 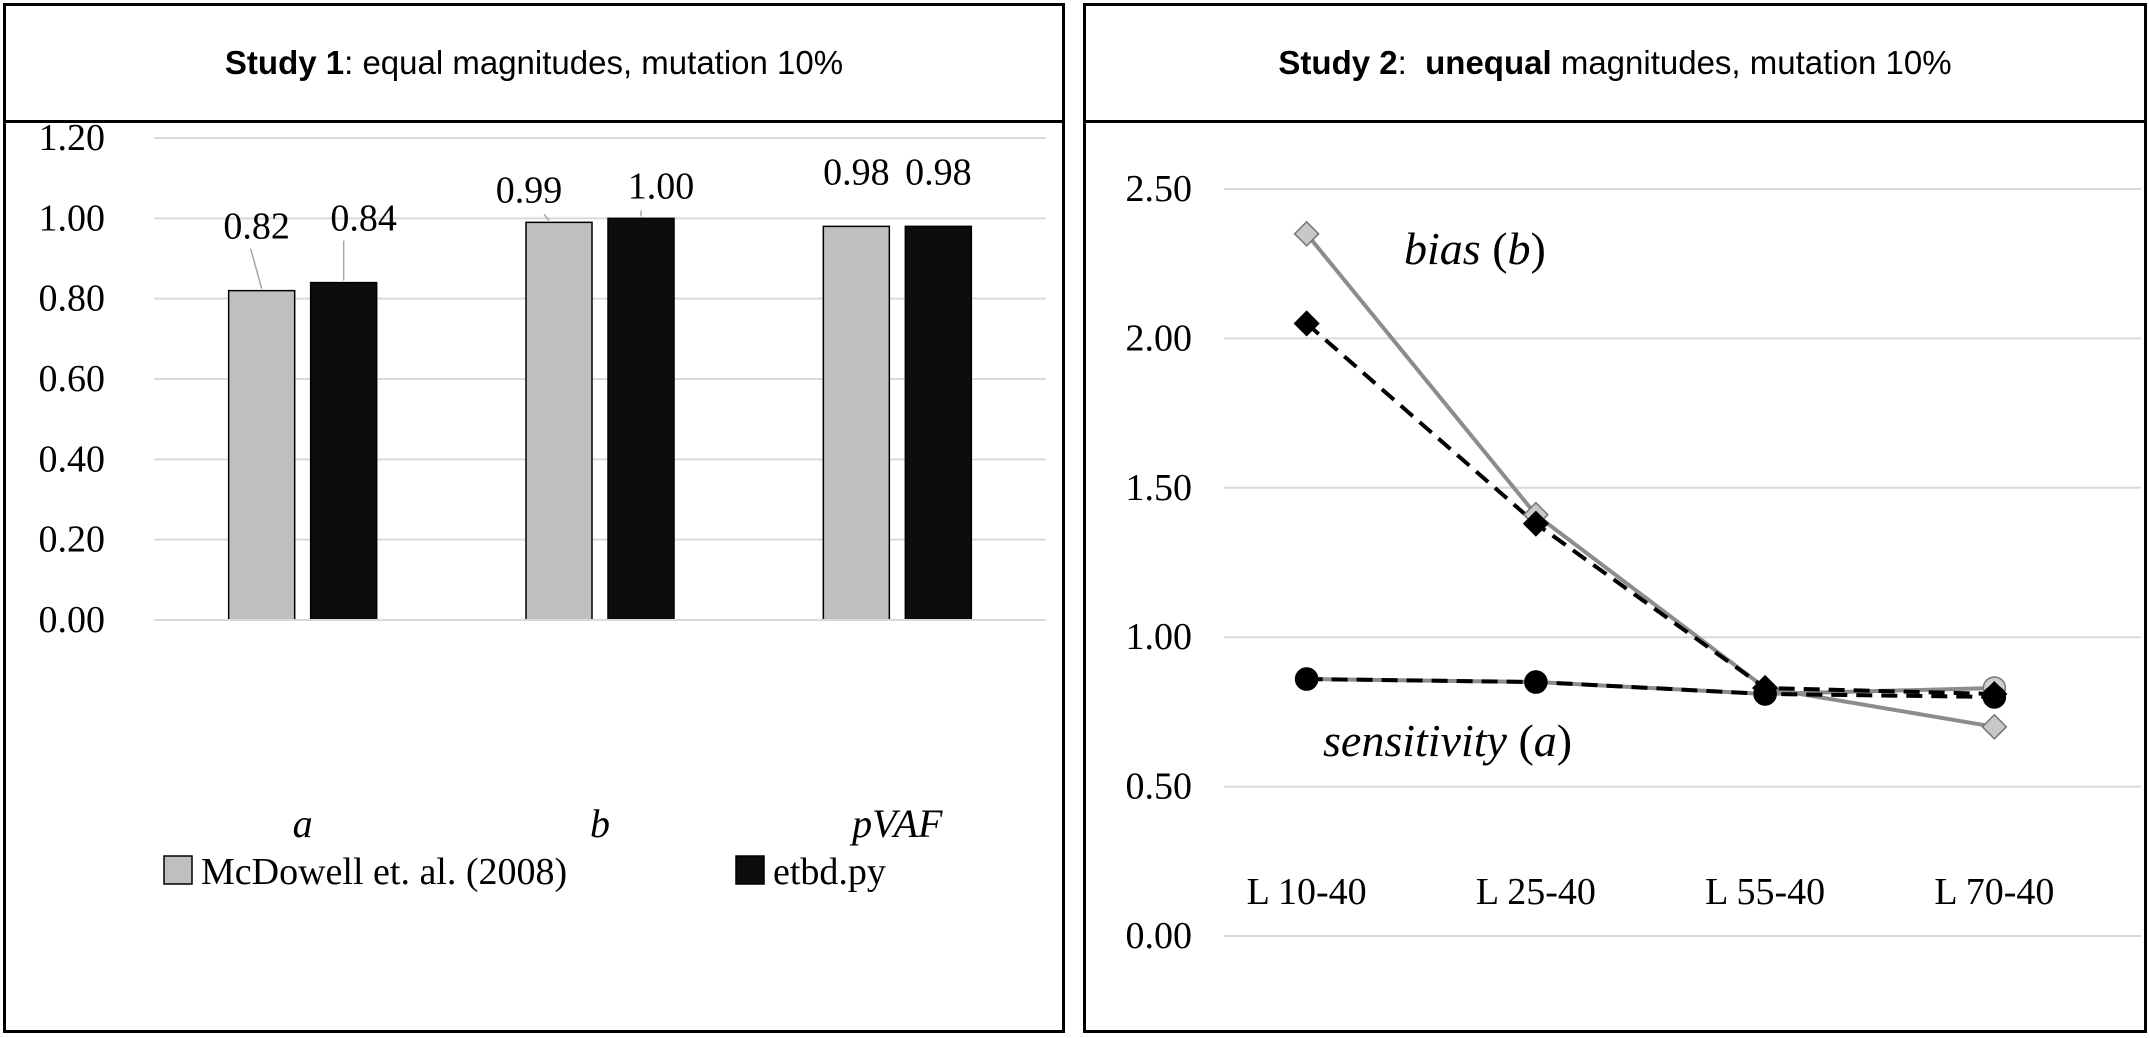 I want to click on y-tick-label: 2.50, so click(x=1159, y=189).